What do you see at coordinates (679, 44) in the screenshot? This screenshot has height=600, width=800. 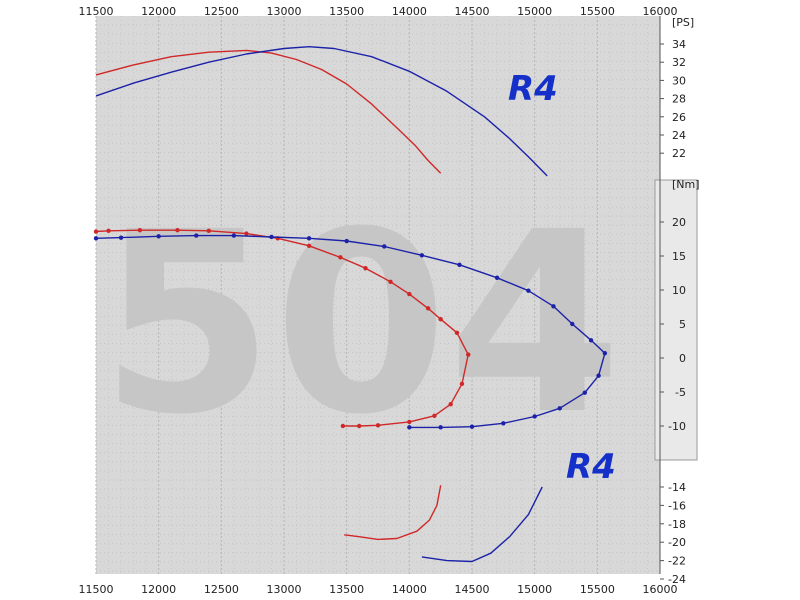 I see `y-tick-label-power: 34` at bounding box center [679, 44].